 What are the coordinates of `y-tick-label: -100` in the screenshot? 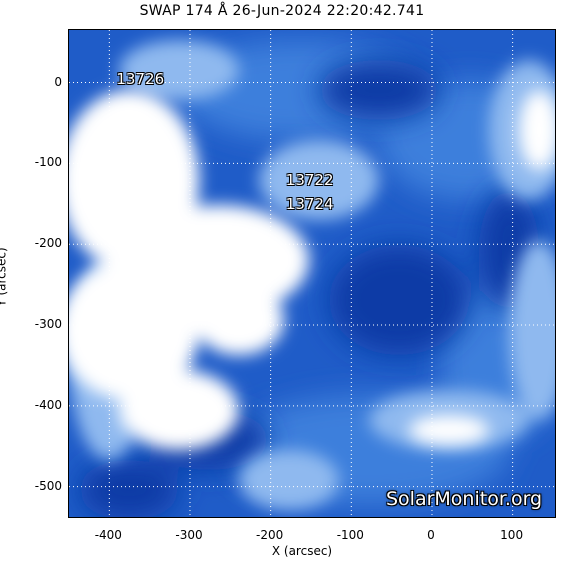 It's located at (48, 162).